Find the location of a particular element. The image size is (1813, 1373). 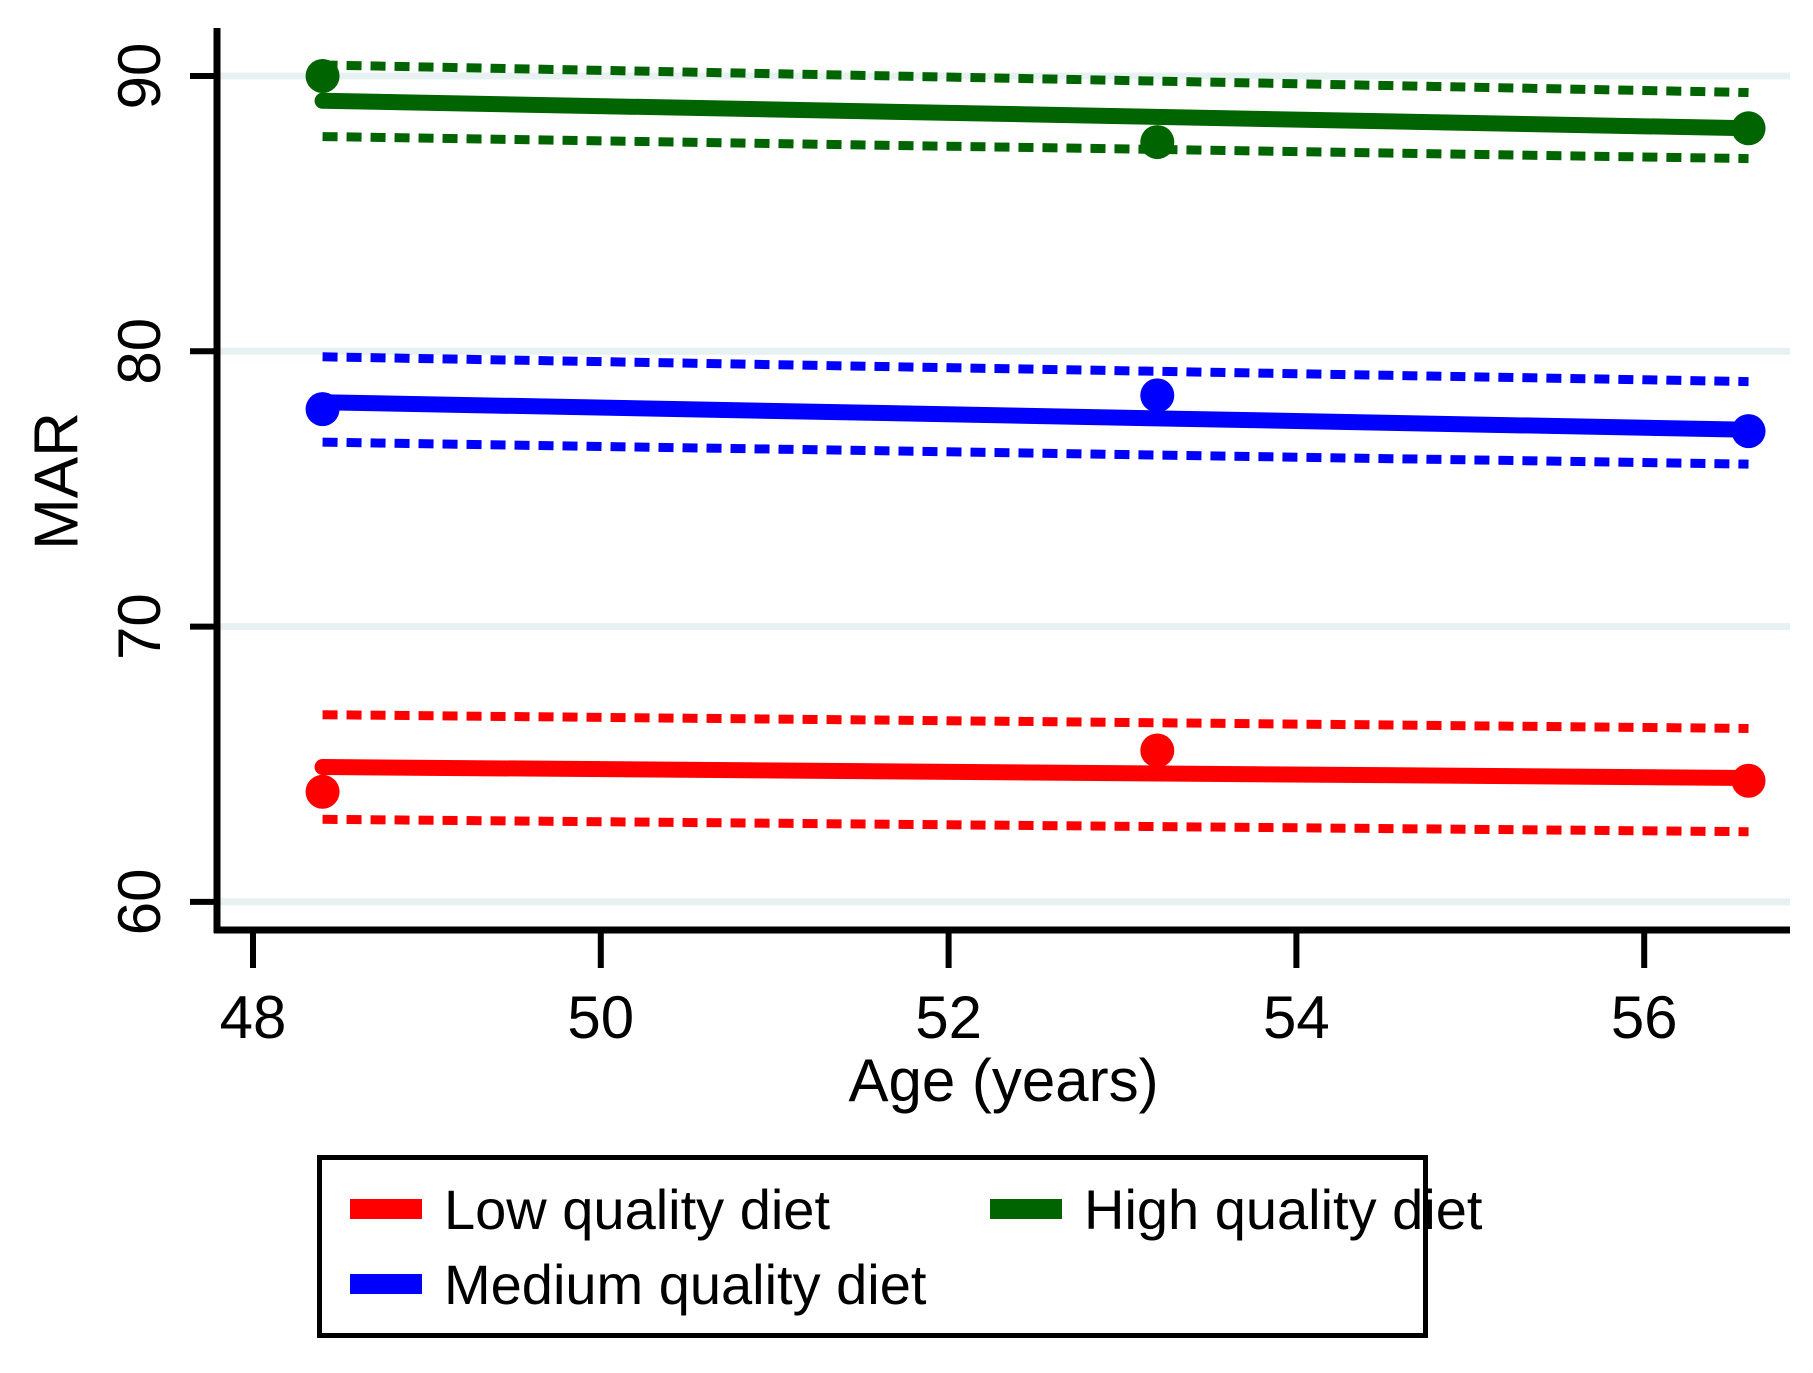

legend-item: Medium quality diet is located at coordinates (670, 1284).